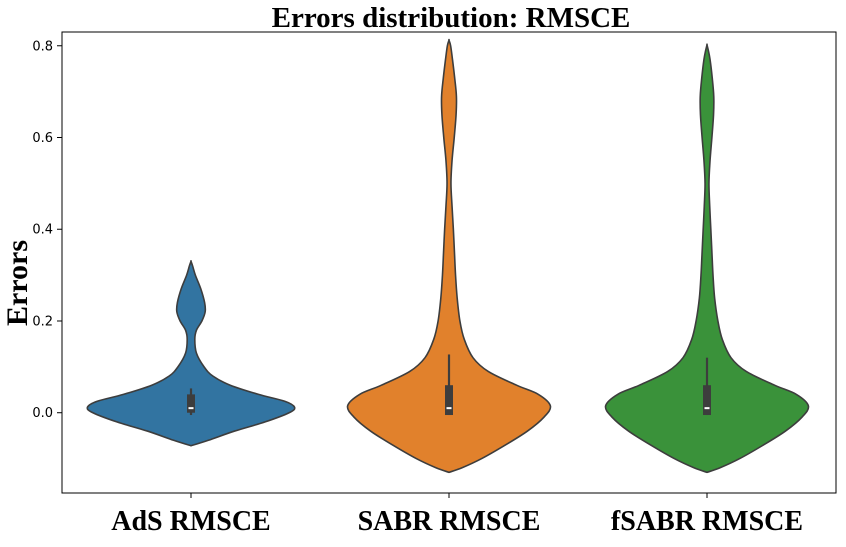 The height and width of the screenshot is (547, 846). Describe the element at coordinates (42, 46) in the screenshot. I see `y-tick-label: 0.8` at that location.